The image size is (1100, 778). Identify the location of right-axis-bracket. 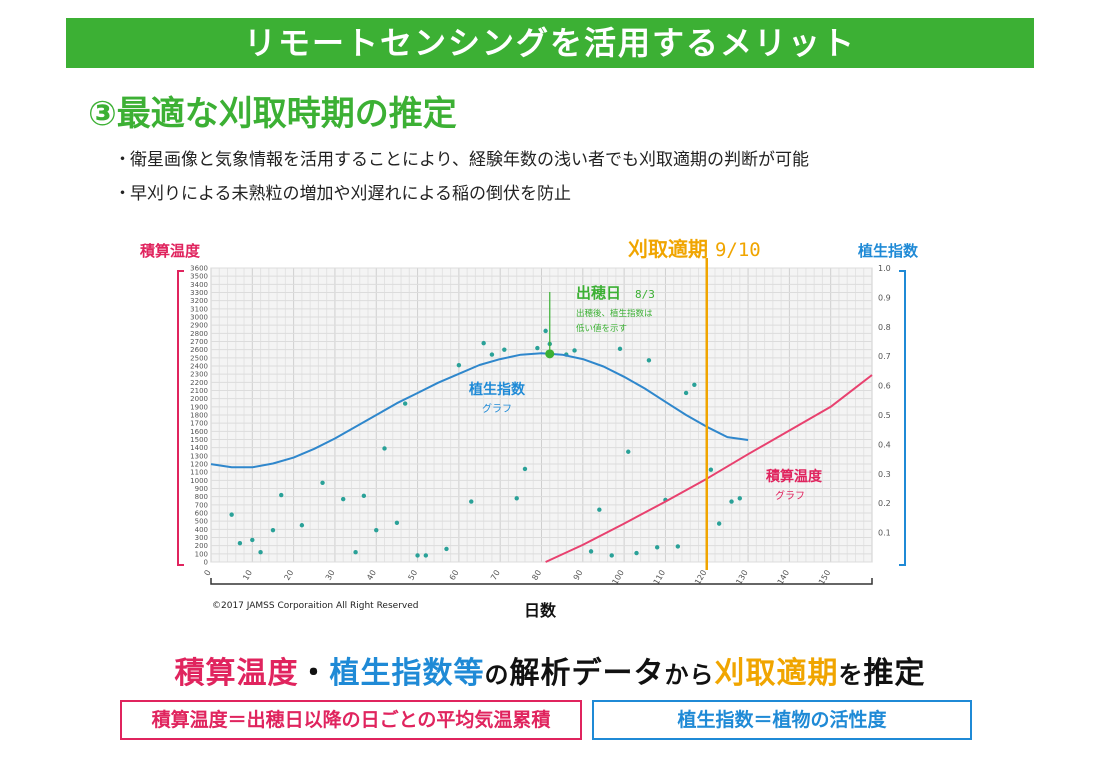
(902, 418).